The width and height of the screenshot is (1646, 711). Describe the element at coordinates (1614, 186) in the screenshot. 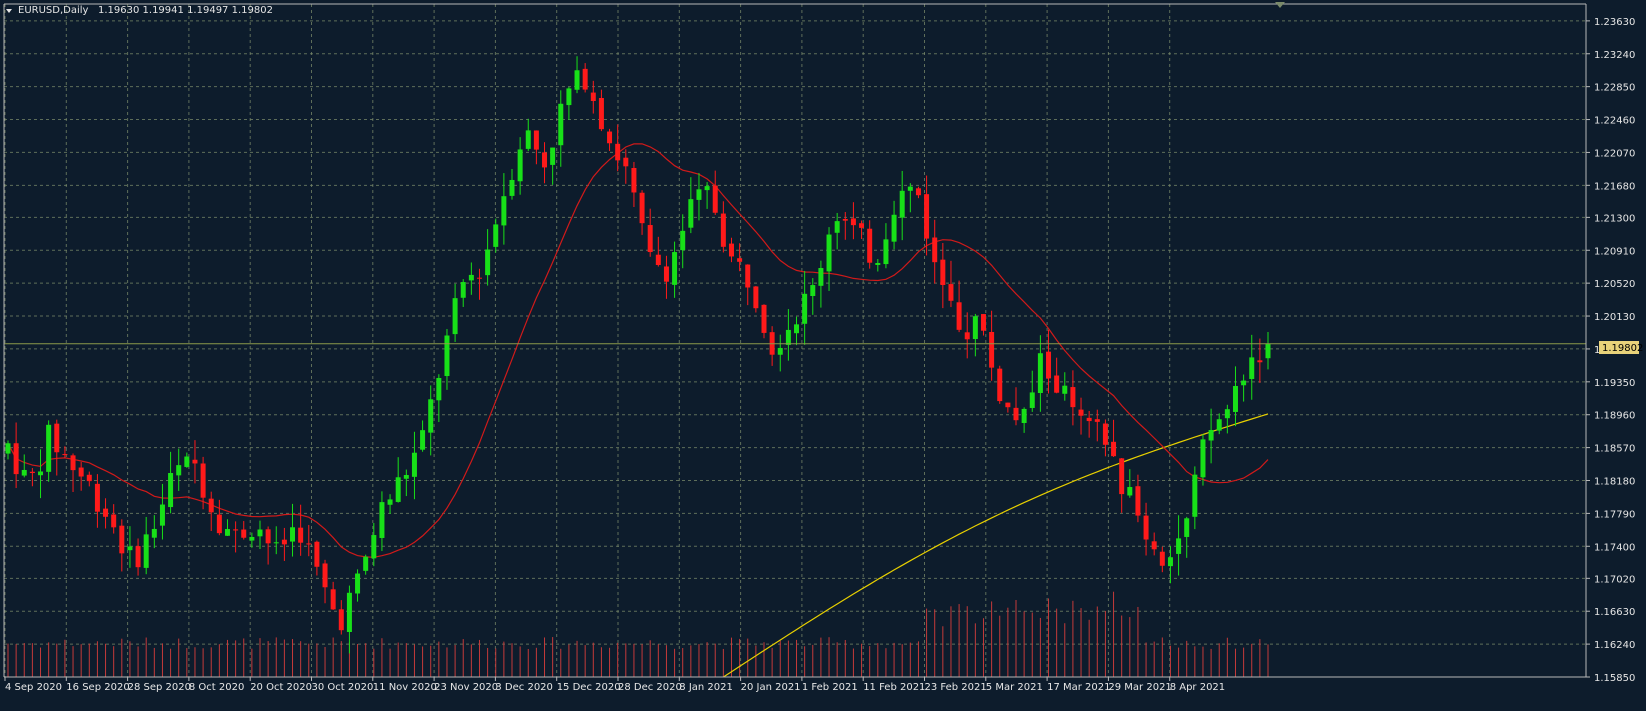

I see `y-tick-label: 1.21680` at that location.